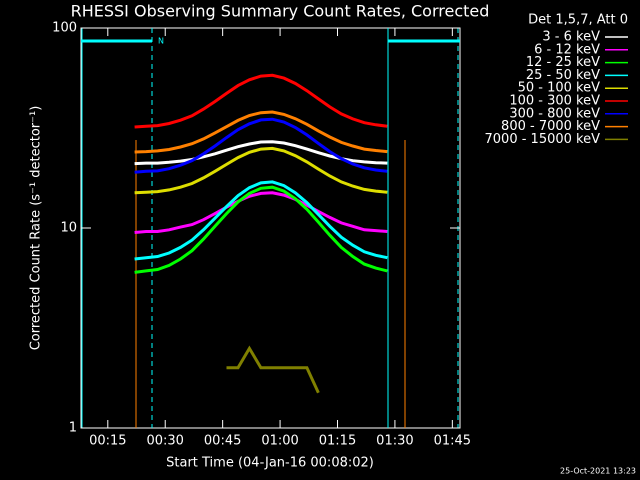 This screenshot has height=480, width=640. Describe the element at coordinates (550, 126) in the screenshot. I see `legend-label: 800 - 7000 keV` at that location.